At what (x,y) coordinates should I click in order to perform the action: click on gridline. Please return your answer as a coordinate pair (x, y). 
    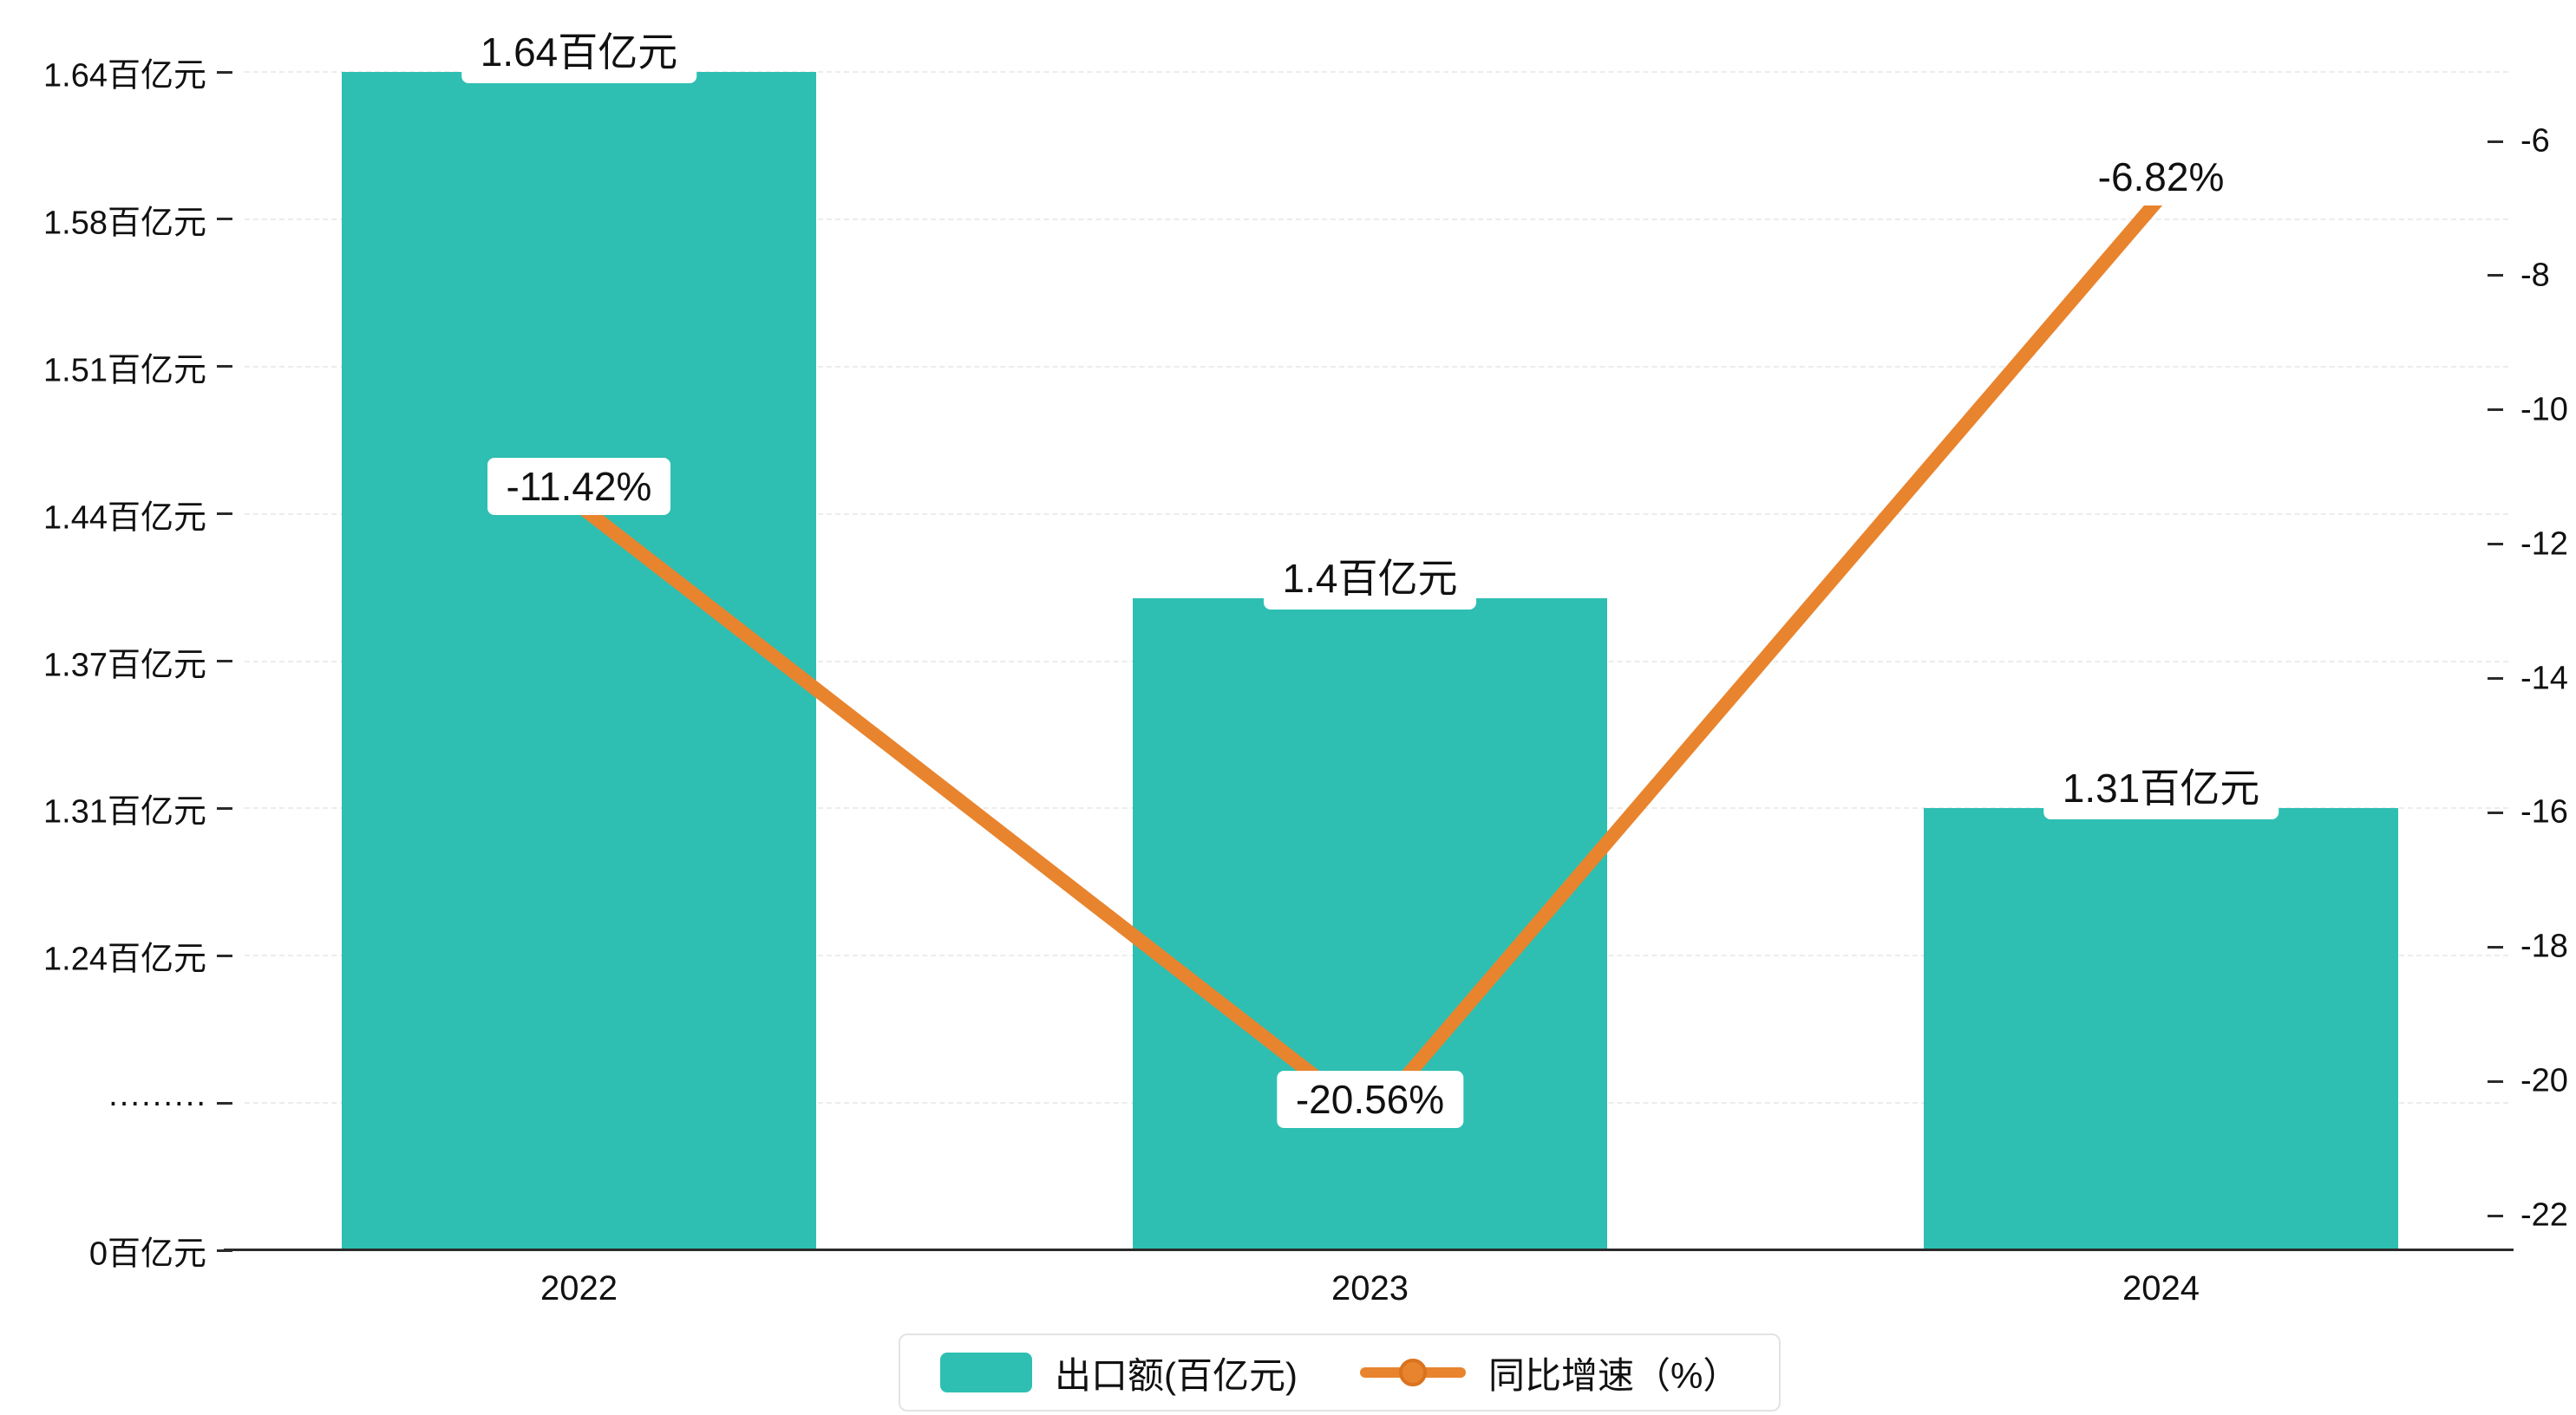
    Looking at the image, I should click on (1376, 72).